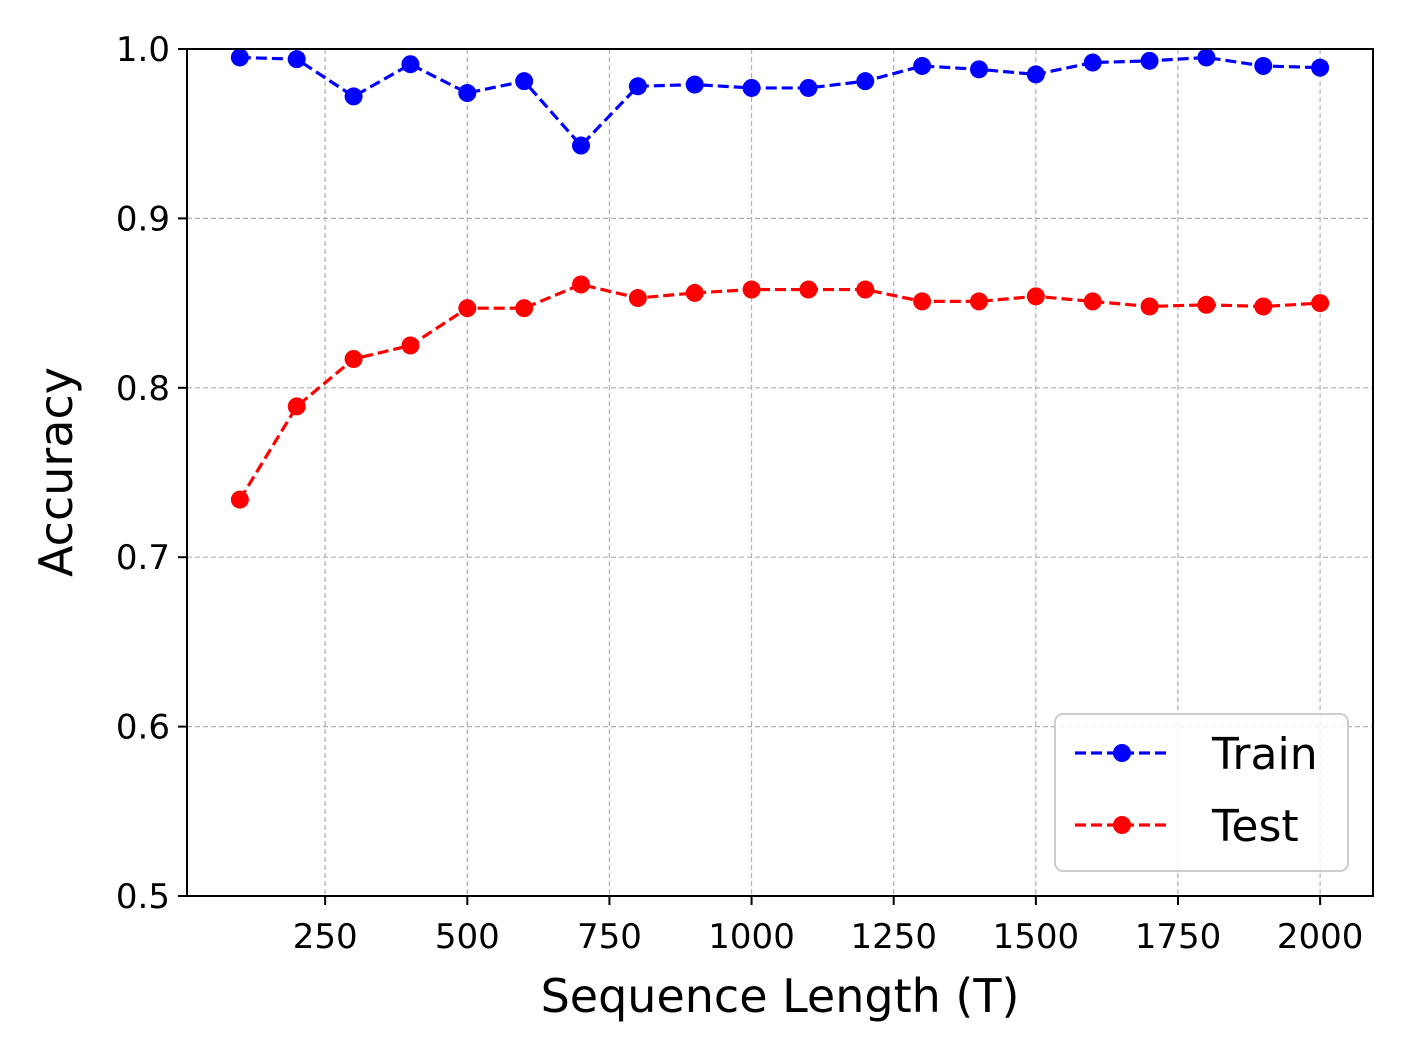 The height and width of the screenshot is (1063, 1411). I want to click on y-tick-label: 0.6, so click(143, 728).